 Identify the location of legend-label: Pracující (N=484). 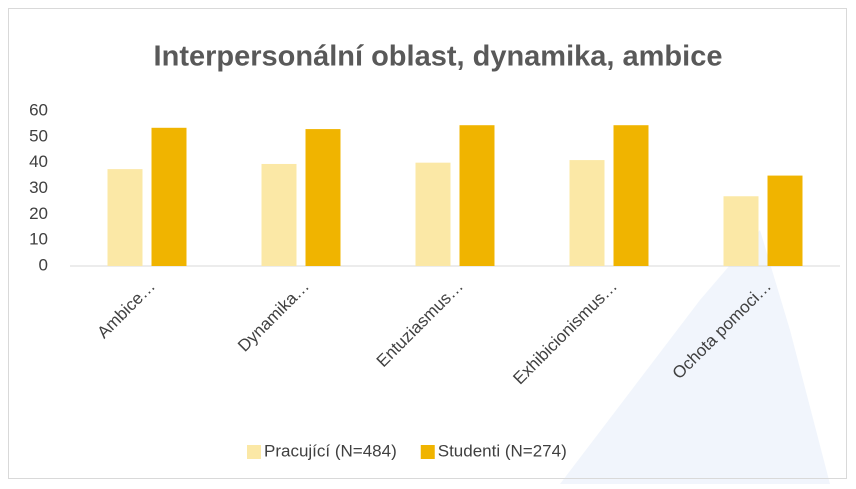
(330, 450).